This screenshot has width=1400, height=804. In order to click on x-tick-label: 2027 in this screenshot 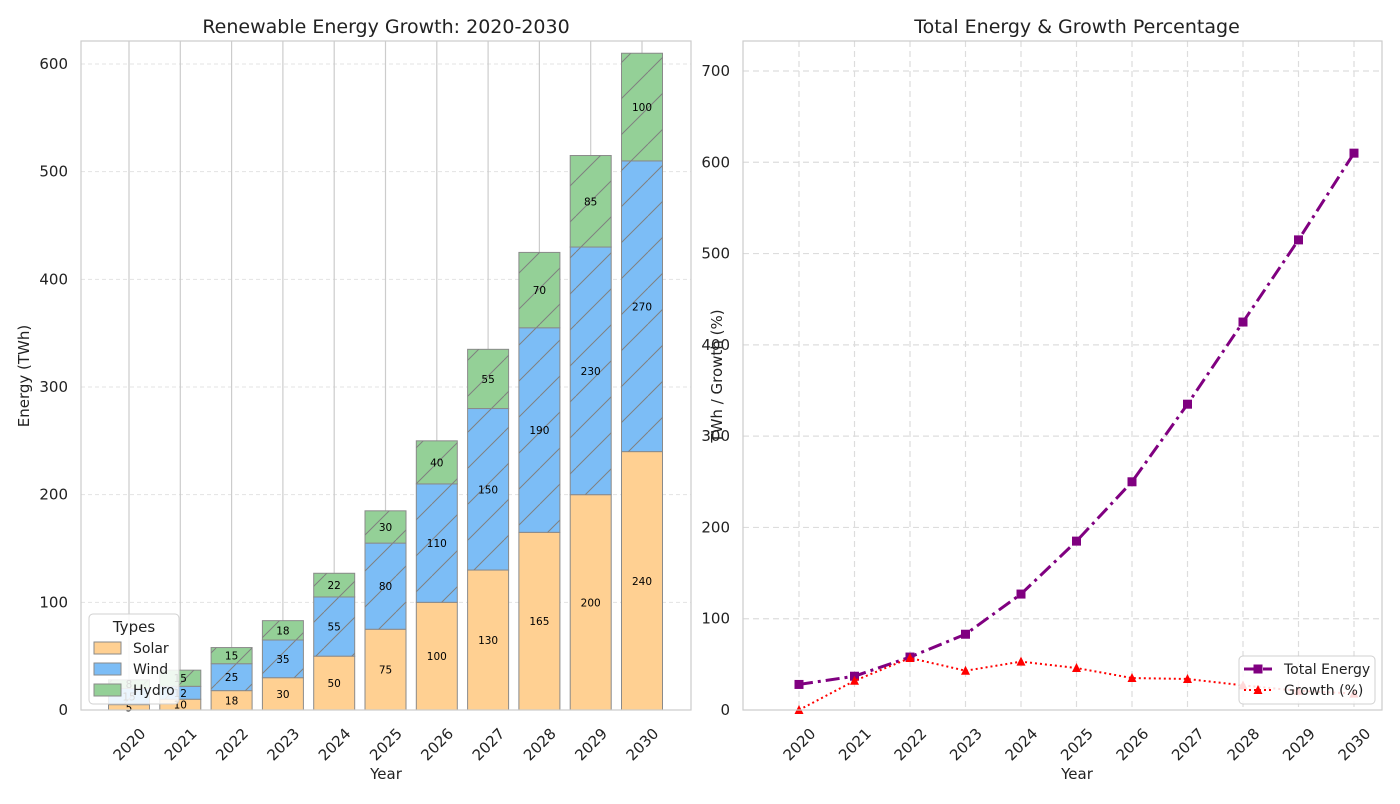, I will do `click(1188, 745)`.